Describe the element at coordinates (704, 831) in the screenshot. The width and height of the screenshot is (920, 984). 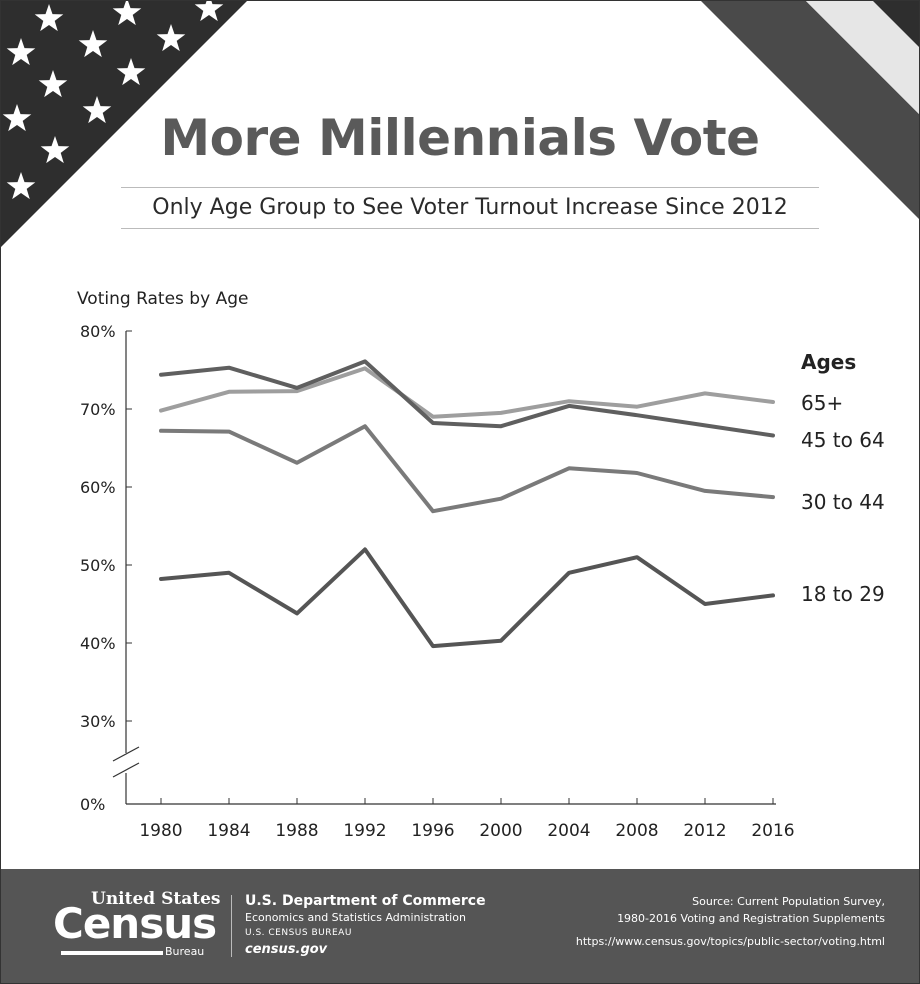
I see `x-tick-label: 2012` at that location.